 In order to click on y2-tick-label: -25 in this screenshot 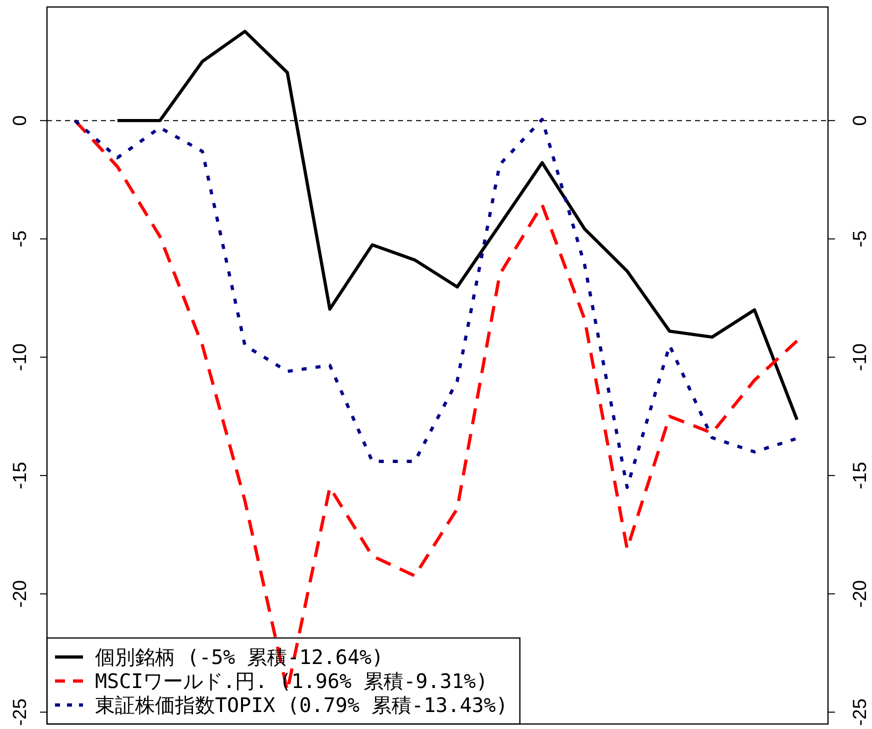, I will do `click(860, 712)`.